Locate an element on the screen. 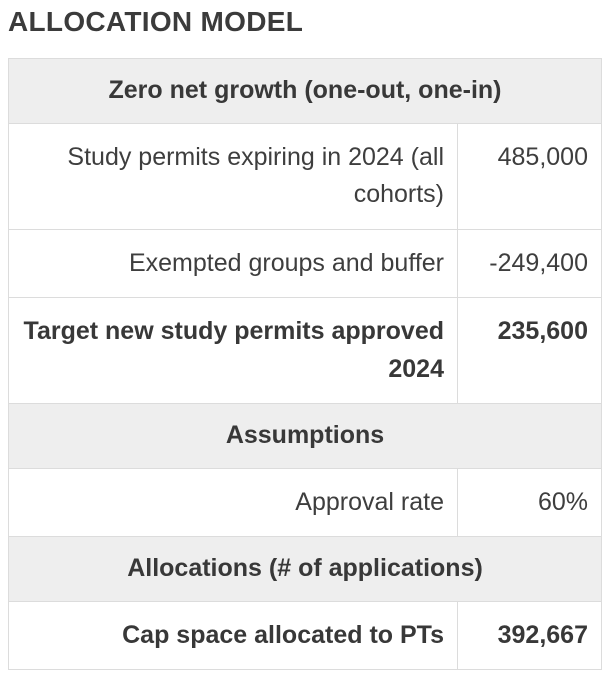 This screenshot has width=608, height=698. row-label: Target new study permits approved 2024 is located at coordinates (233, 351).